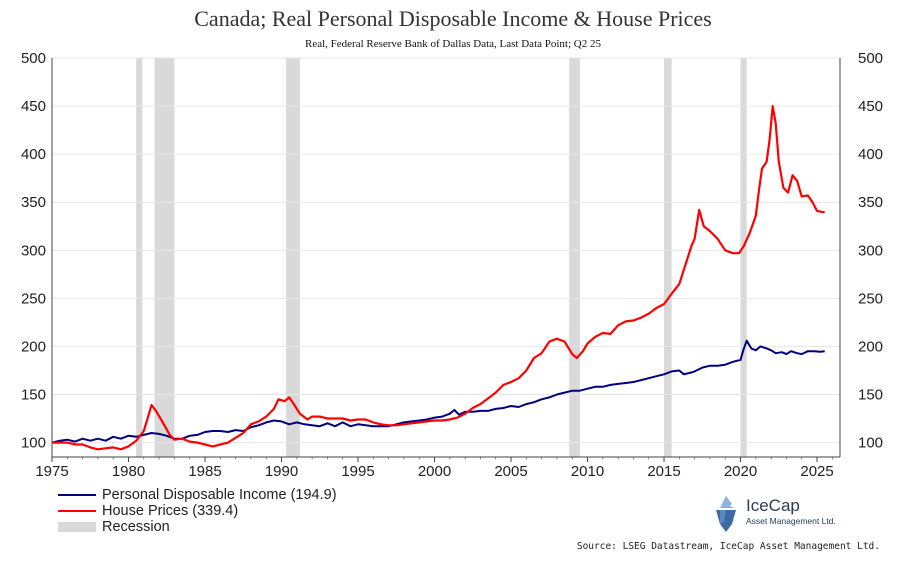  I want to click on legend-item-house: House Prices (339.4), so click(197, 511).